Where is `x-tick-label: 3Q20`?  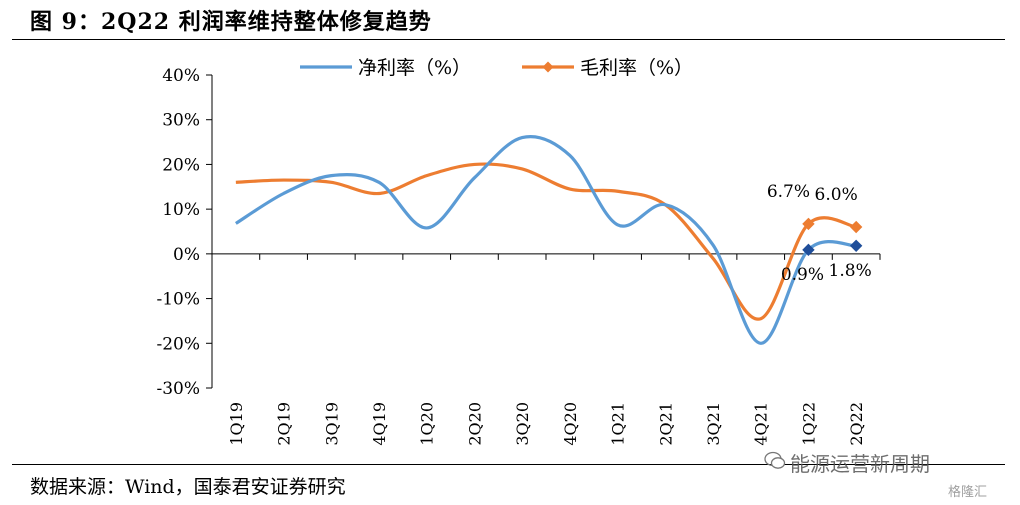
x-tick-label: 3Q20 is located at coordinates (522, 424).